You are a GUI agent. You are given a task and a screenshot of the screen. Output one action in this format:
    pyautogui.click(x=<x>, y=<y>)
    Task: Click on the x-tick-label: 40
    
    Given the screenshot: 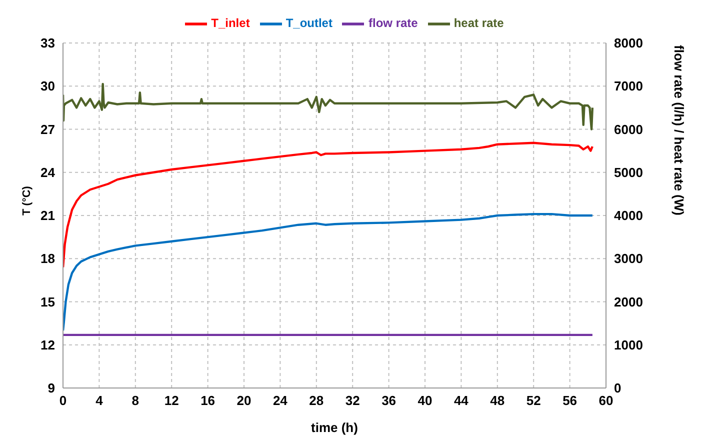 What is the action you would take?
    pyautogui.click(x=425, y=400)
    